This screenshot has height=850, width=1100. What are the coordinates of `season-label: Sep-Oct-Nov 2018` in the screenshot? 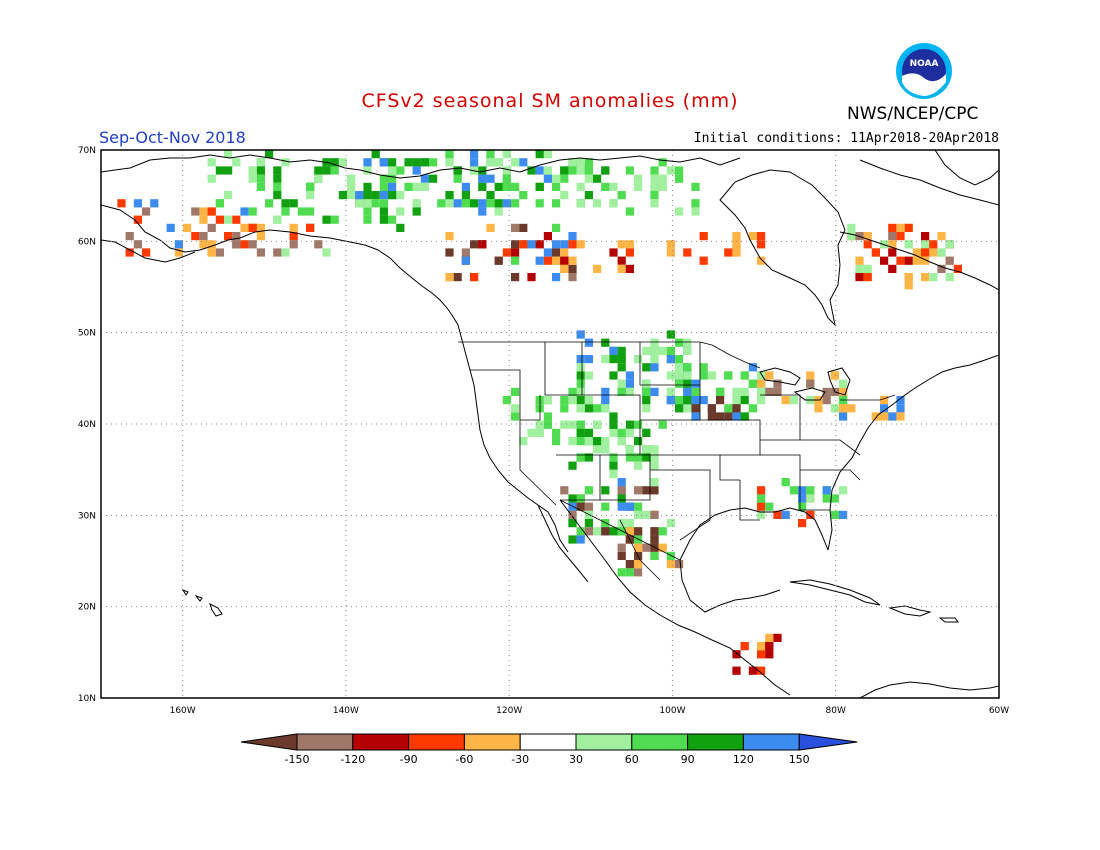 It's located at (172, 137).